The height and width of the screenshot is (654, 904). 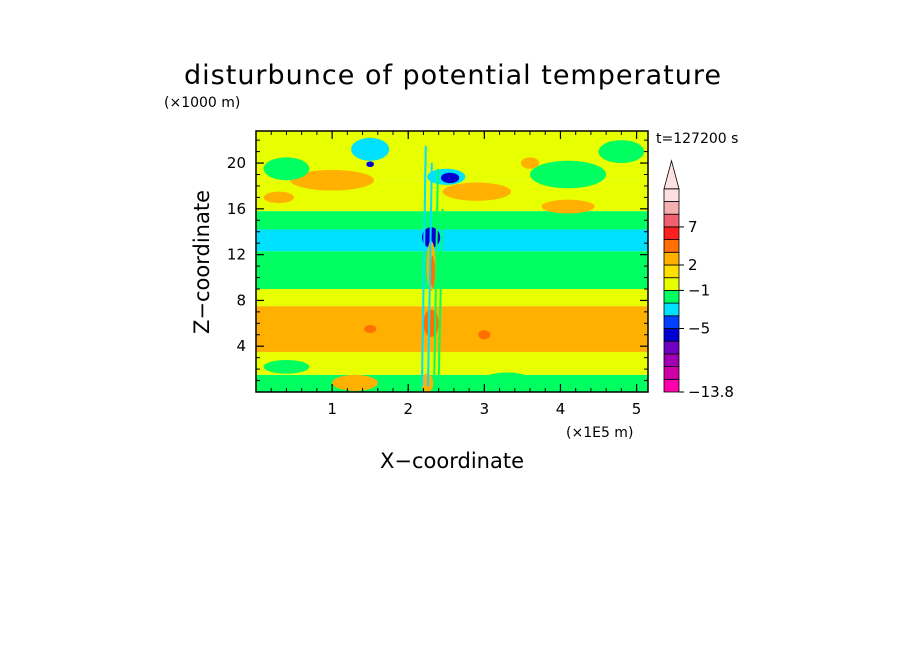 What do you see at coordinates (241, 300) in the screenshot?
I see `y-tick-label: 8` at bounding box center [241, 300].